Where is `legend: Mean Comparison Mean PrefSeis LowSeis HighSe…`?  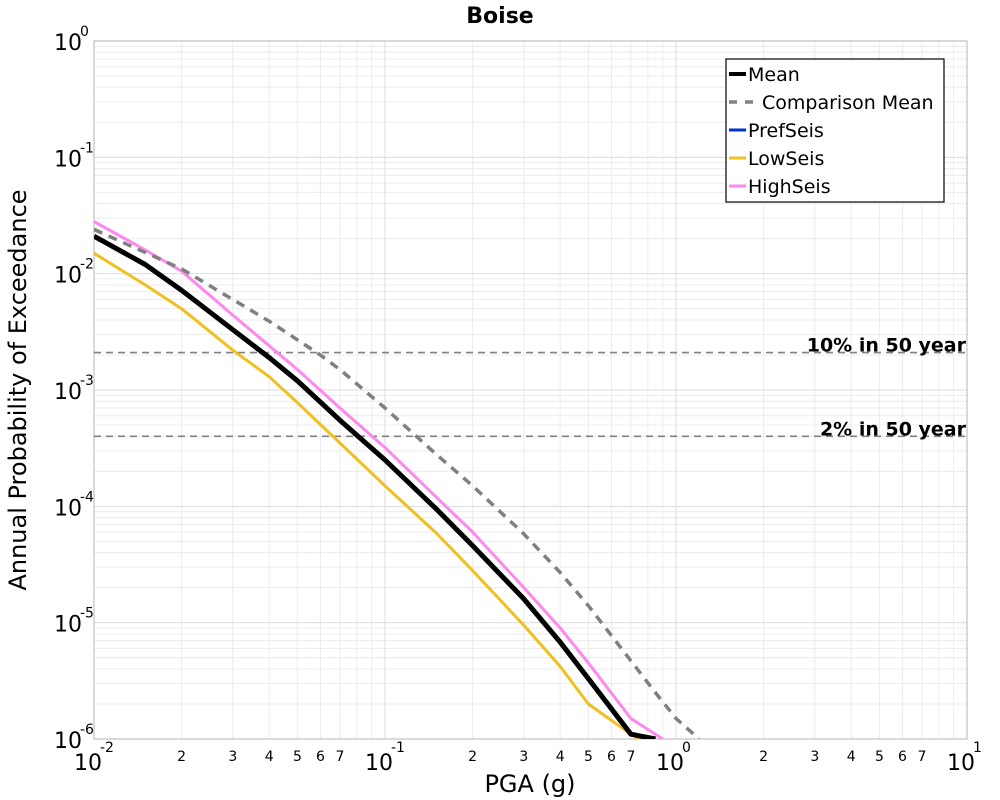
legend: Mean Comparison Mean PrefSeis LowSeis HighSe… is located at coordinates (835, 130).